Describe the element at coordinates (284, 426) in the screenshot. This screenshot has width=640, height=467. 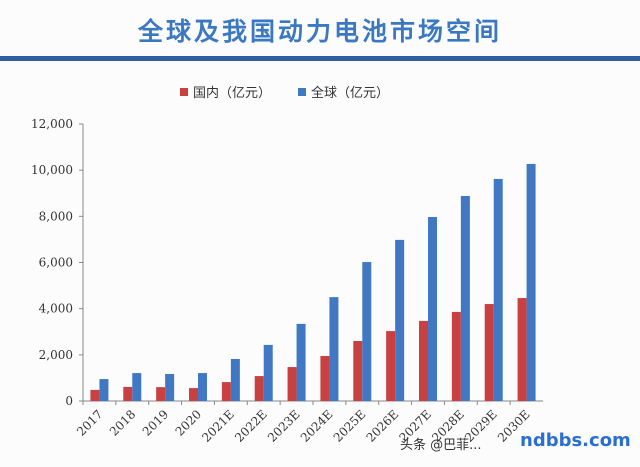
I see `x-tick-label: 2023E` at that location.